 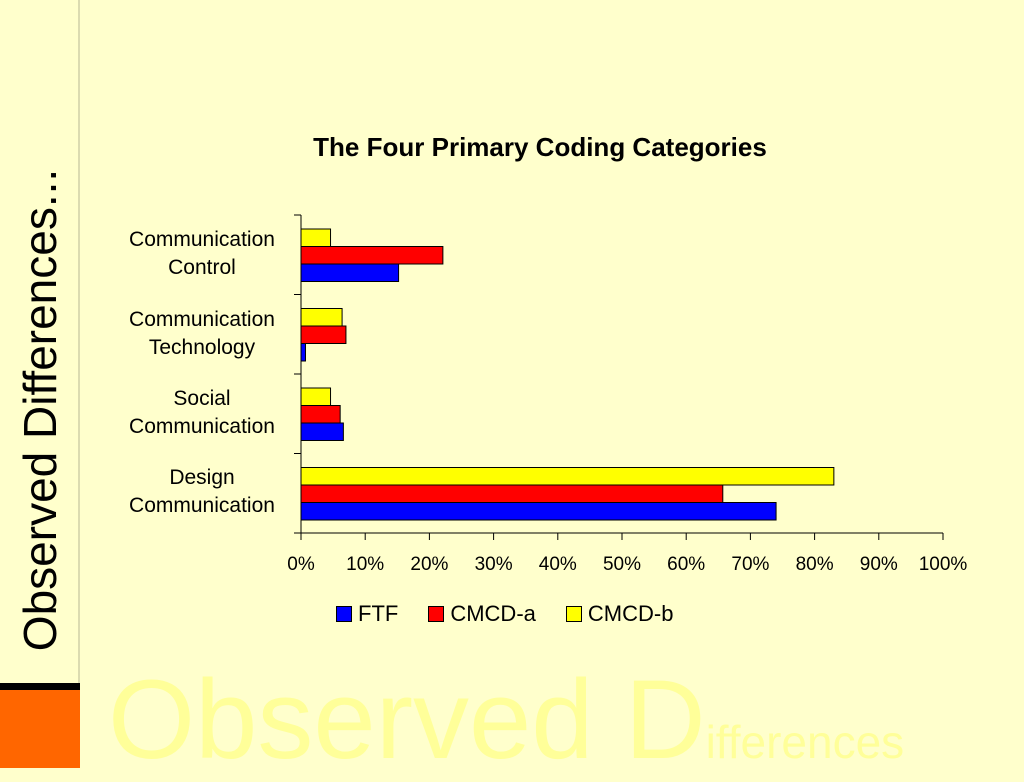 What do you see at coordinates (202, 413) in the screenshot?
I see `category-label-social-communication: Social Communication` at bounding box center [202, 413].